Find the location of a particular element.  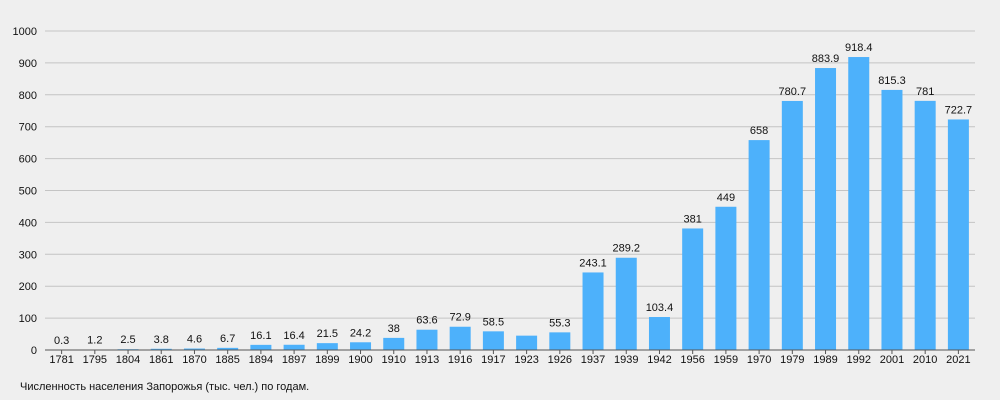

x-tick-label: 1861 is located at coordinates (161, 360).